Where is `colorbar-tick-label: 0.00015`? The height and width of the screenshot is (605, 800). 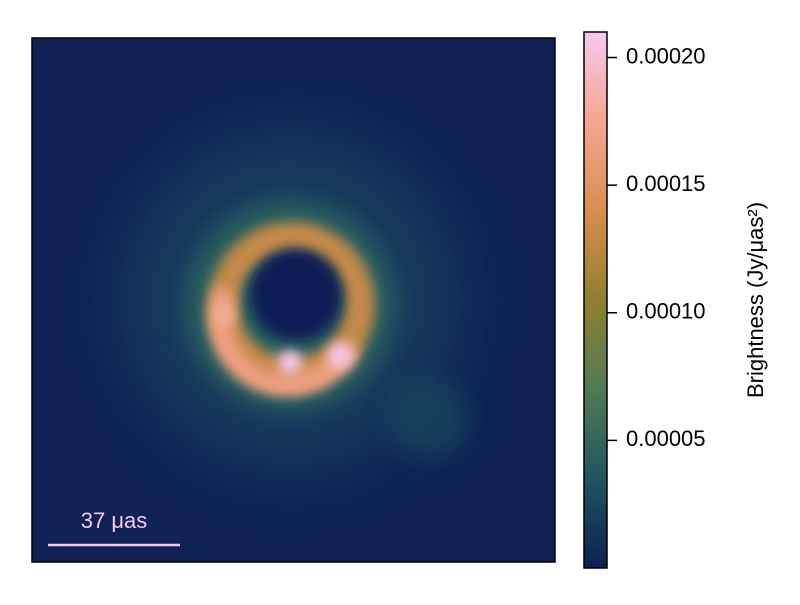 colorbar-tick-label: 0.00015 is located at coordinates (666, 183).